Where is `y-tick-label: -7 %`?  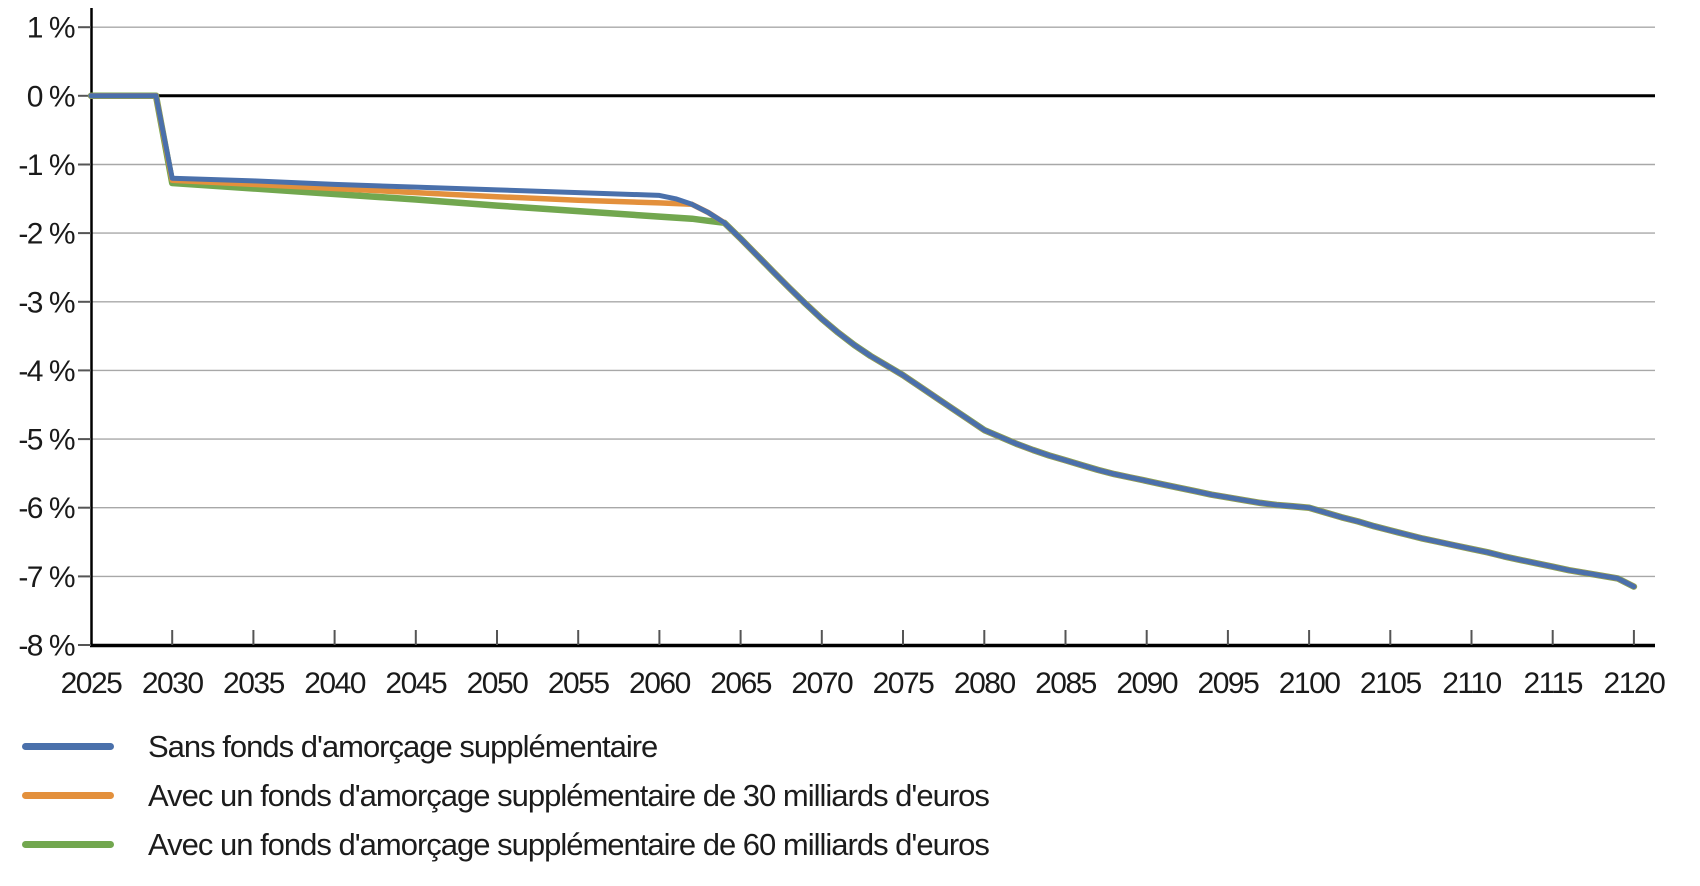 y-tick-label: -7 % is located at coordinates (46, 577).